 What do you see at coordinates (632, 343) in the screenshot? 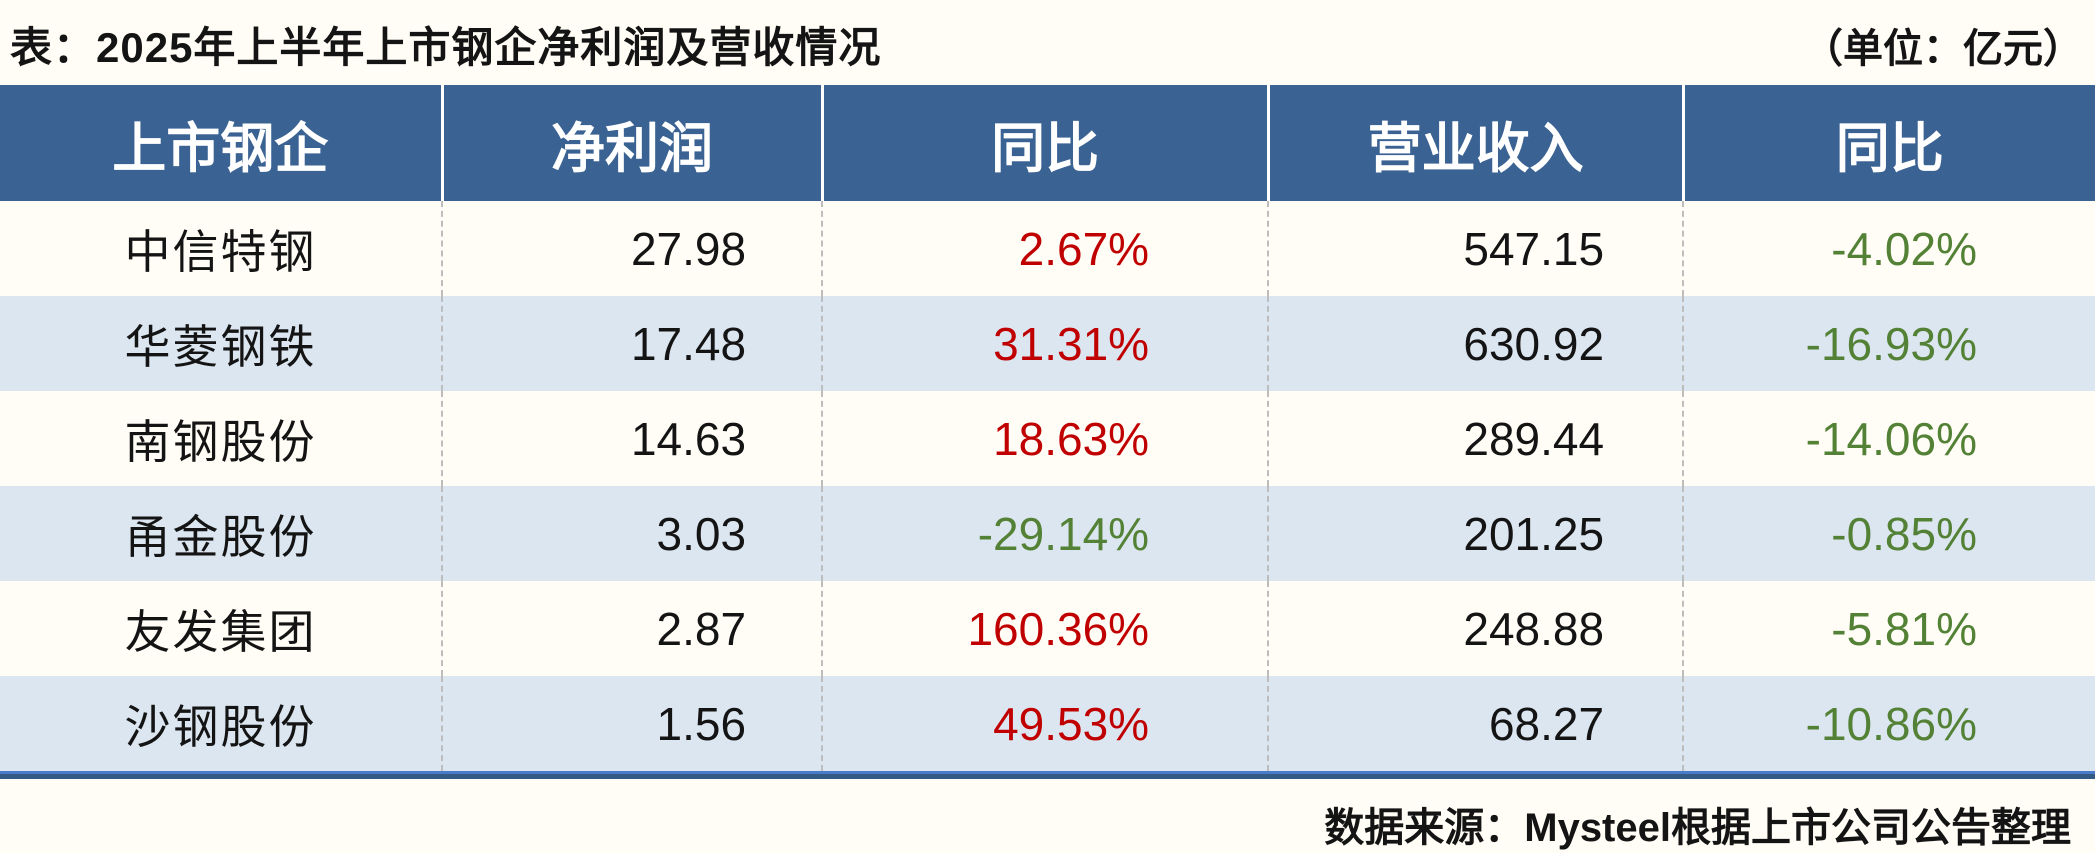
I see `cell-net-profit: 17.48` at bounding box center [632, 343].